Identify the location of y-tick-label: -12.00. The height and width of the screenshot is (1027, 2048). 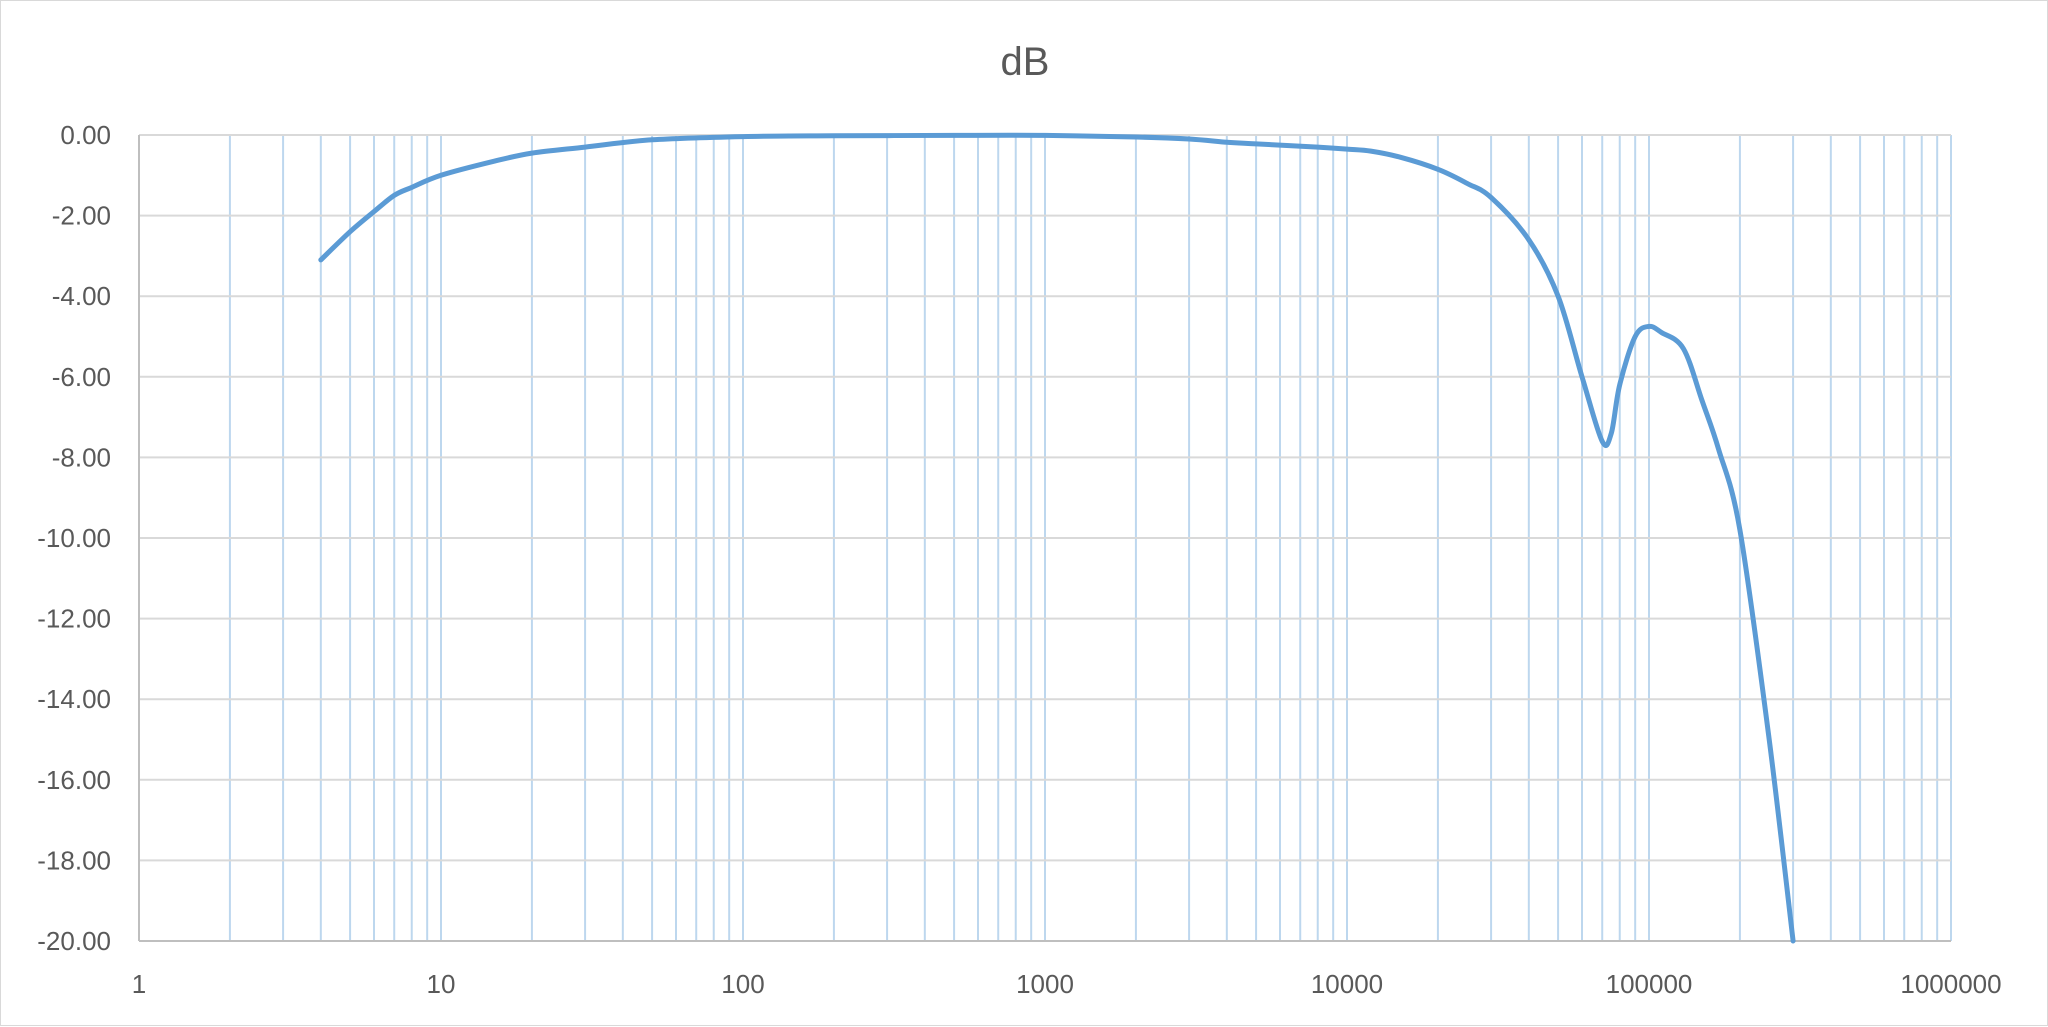
(74, 619).